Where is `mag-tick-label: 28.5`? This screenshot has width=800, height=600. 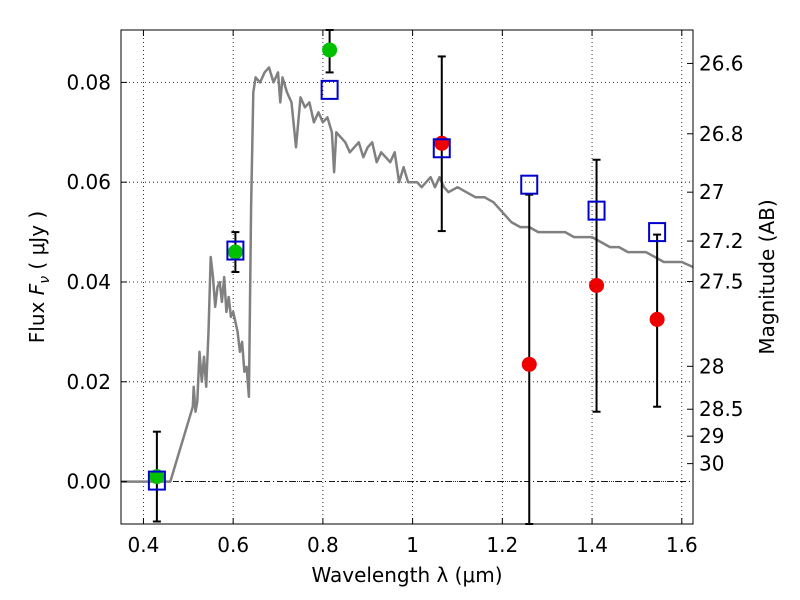 mag-tick-label: 28.5 is located at coordinates (721, 409).